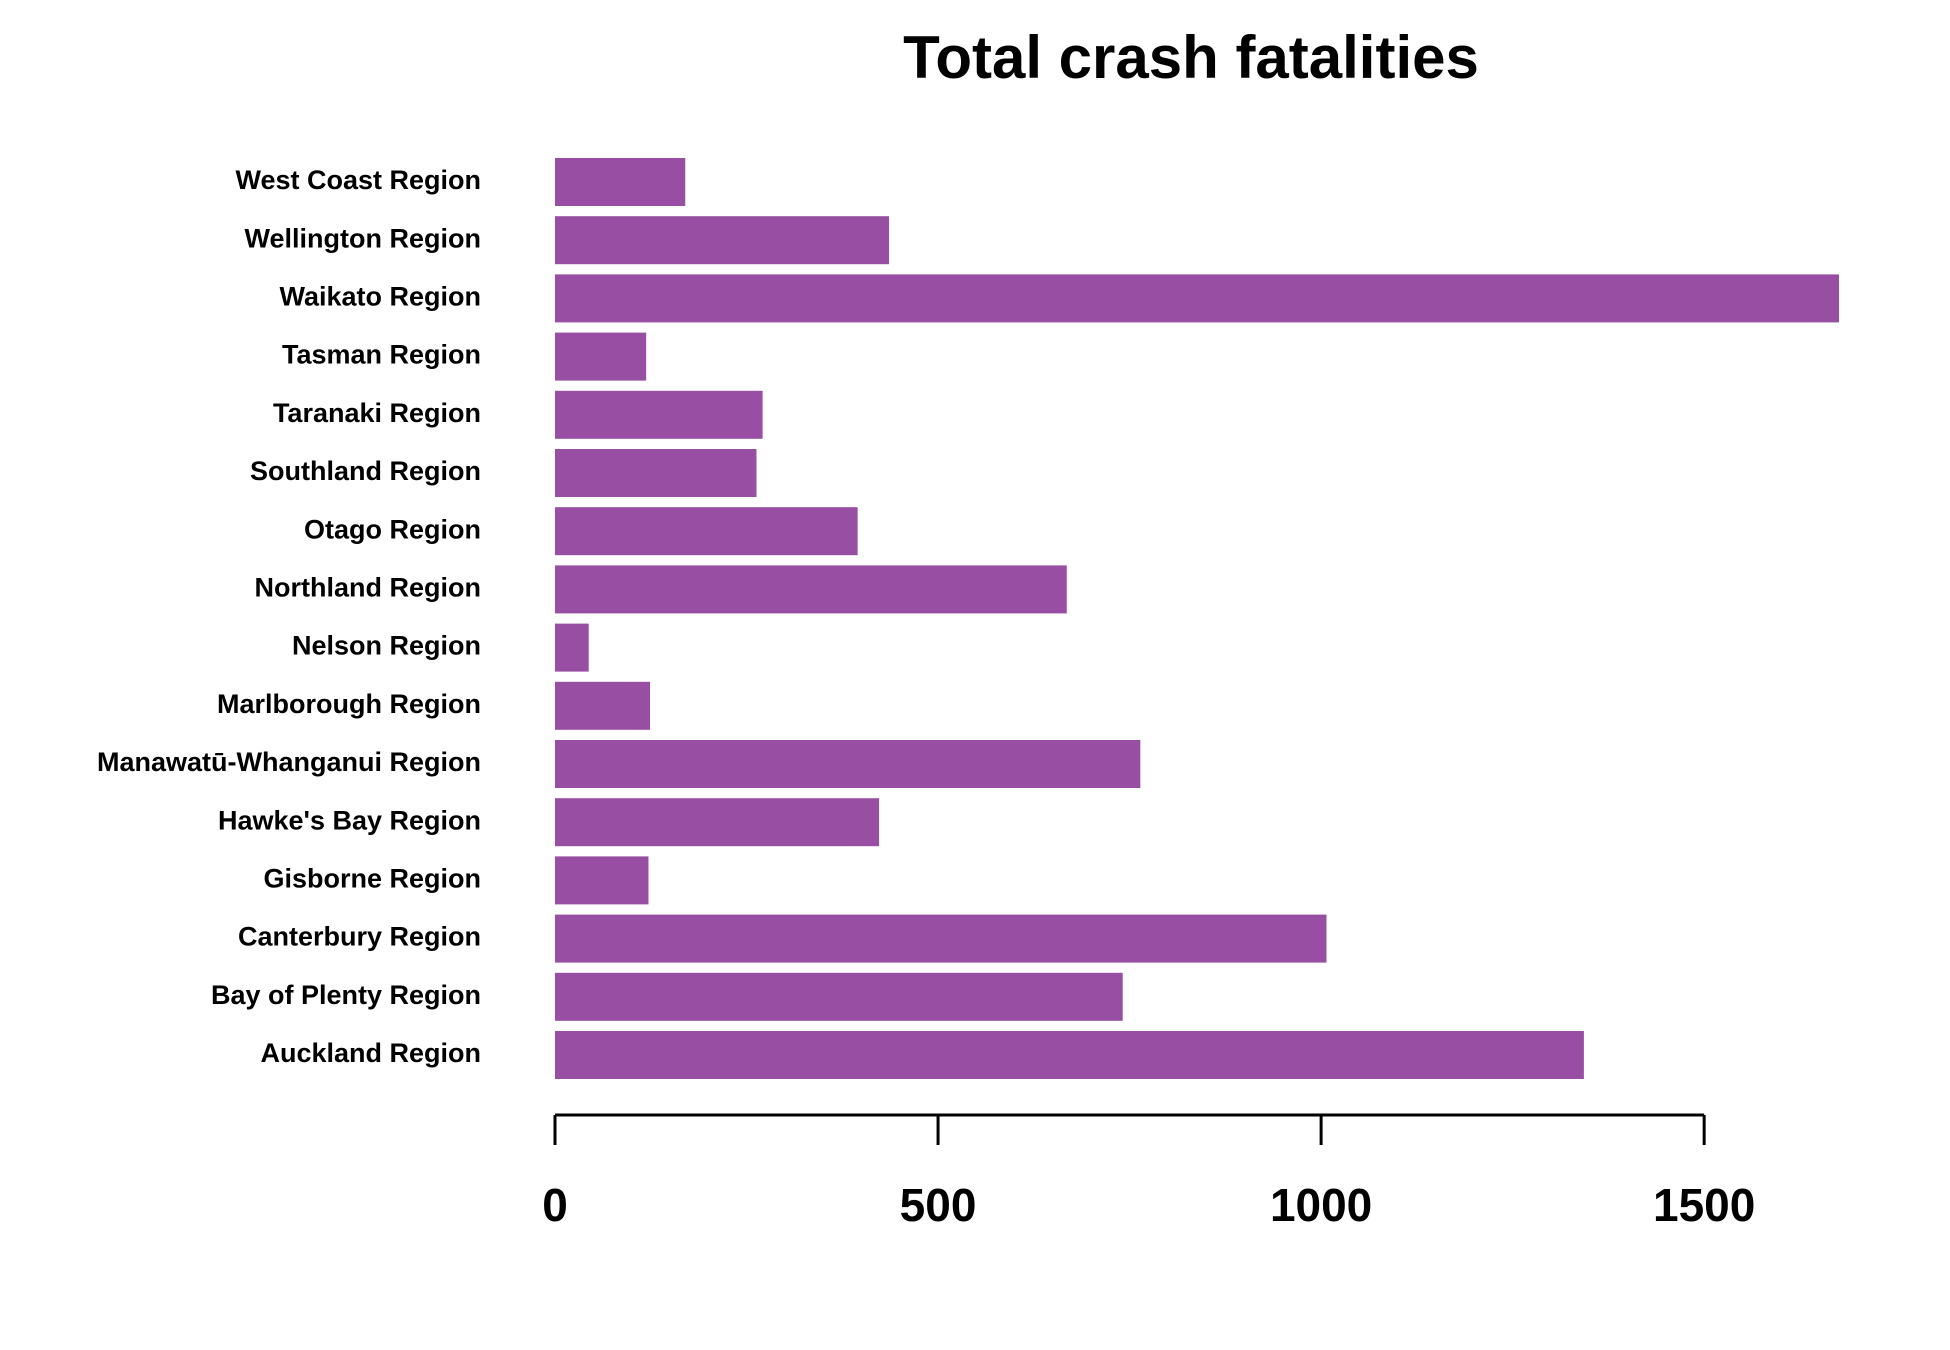 The image size is (1950, 1350). Describe the element at coordinates (392, 529) in the screenshot. I see `y-tick-label: Otago Region` at that location.